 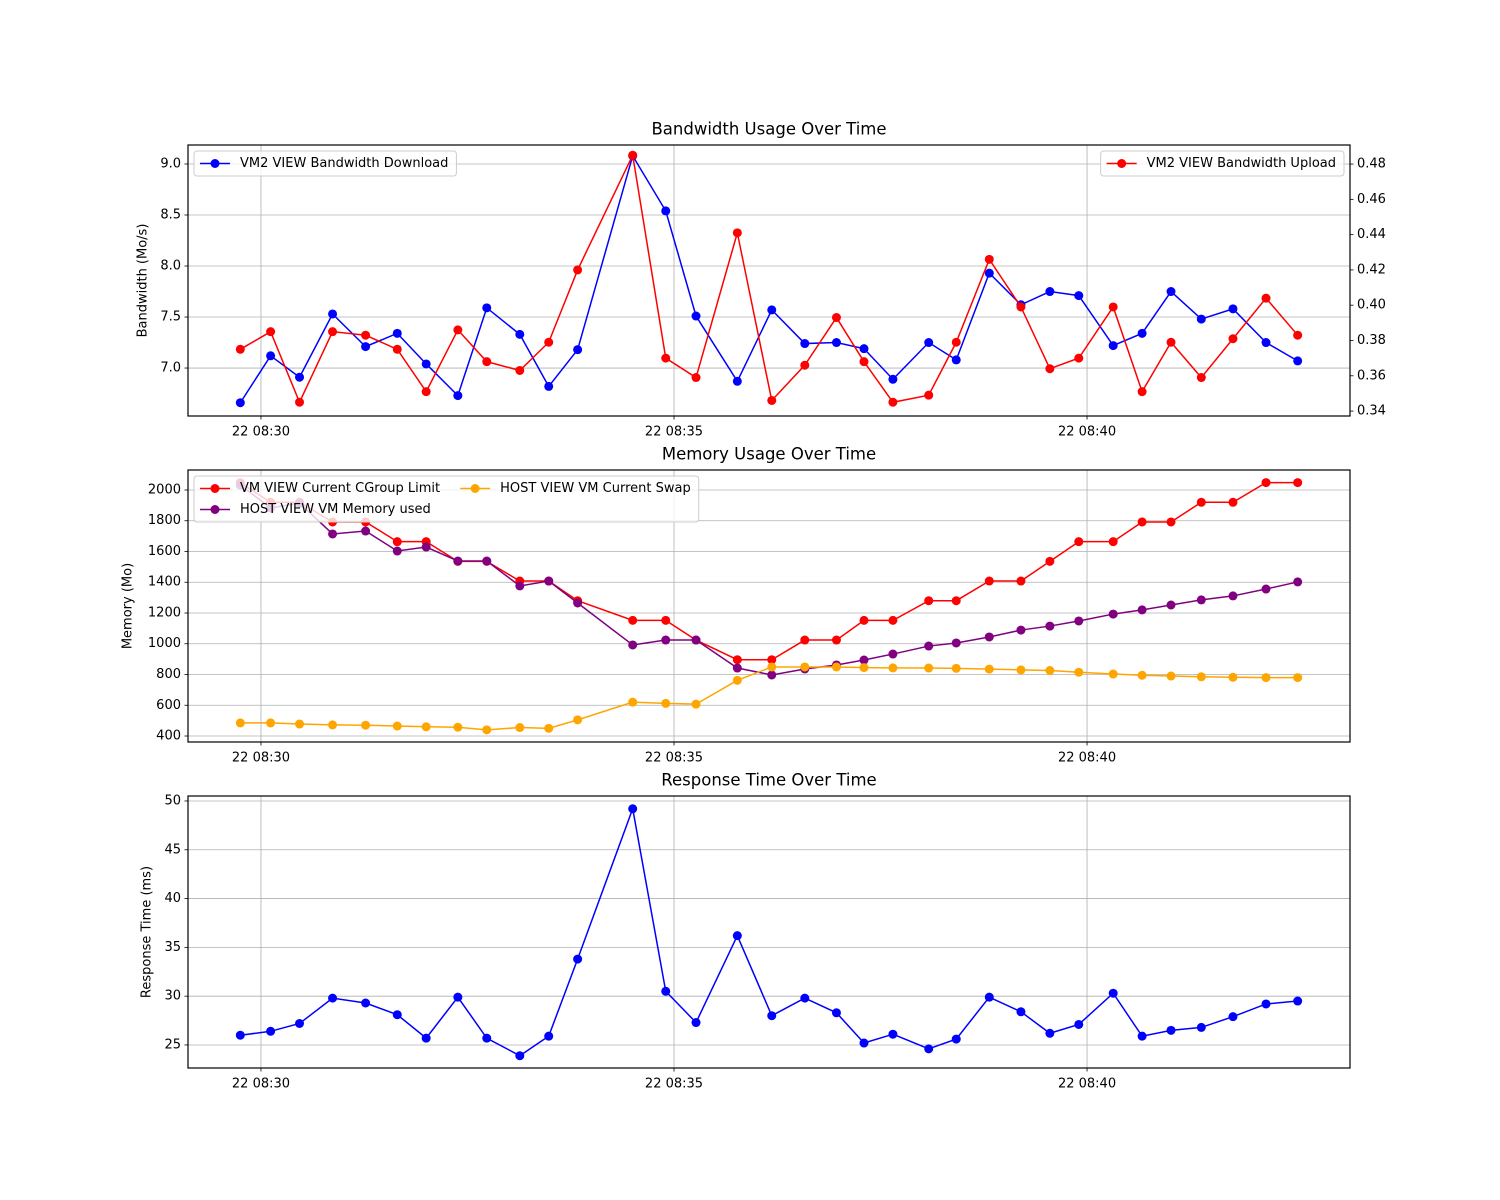 What do you see at coordinates (575, 488) in the screenshot?
I see `legend-item: HOST VIEW VM Current Swap` at bounding box center [575, 488].